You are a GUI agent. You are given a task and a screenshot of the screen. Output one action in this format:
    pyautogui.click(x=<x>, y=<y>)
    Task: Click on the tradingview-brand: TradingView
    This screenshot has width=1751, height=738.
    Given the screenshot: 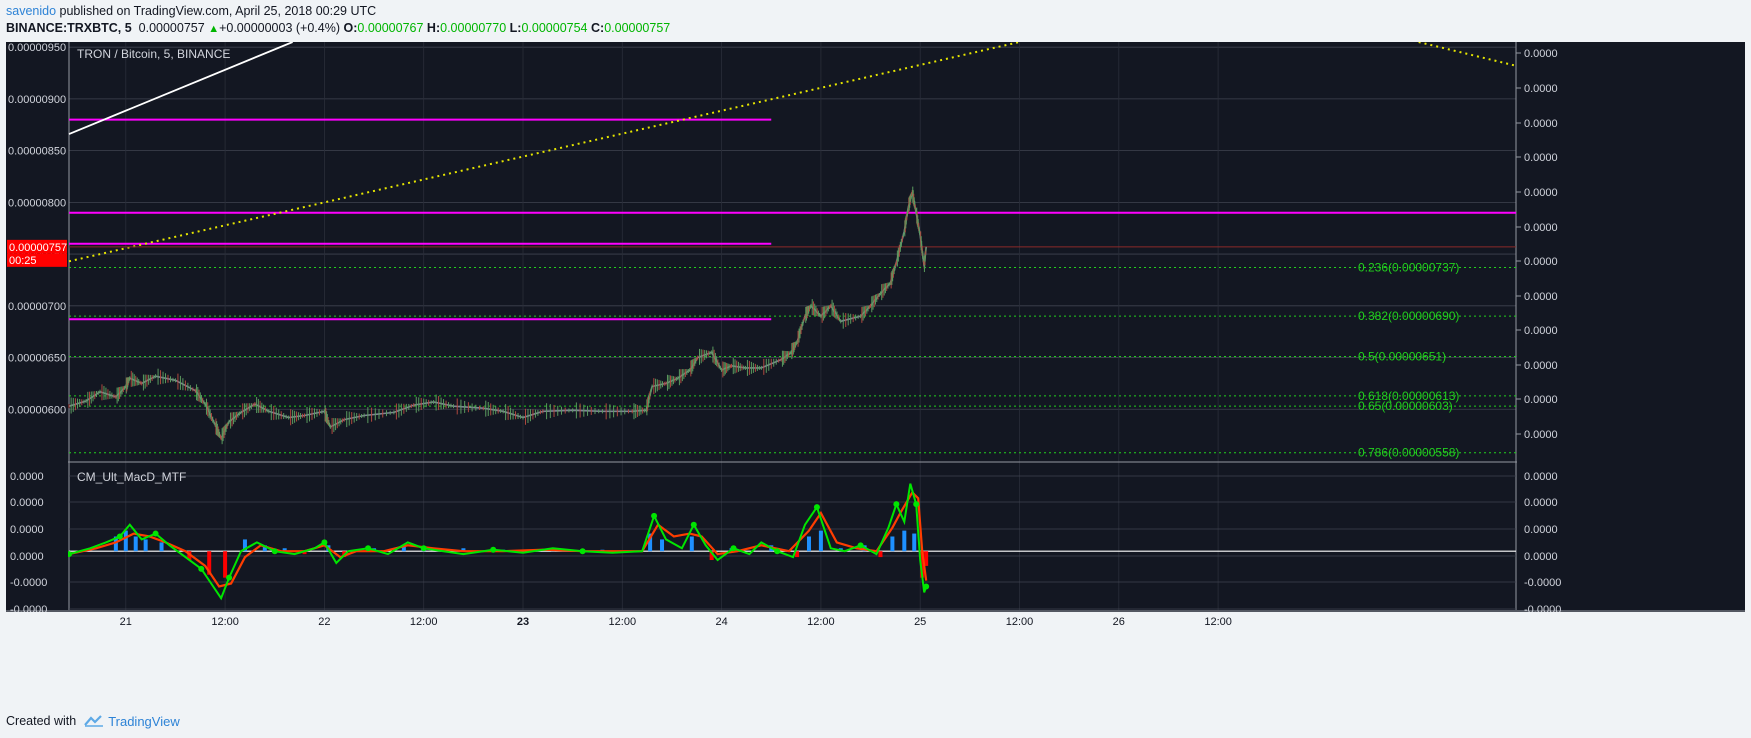 What is the action you would take?
    pyautogui.click(x=144, y=721)
    